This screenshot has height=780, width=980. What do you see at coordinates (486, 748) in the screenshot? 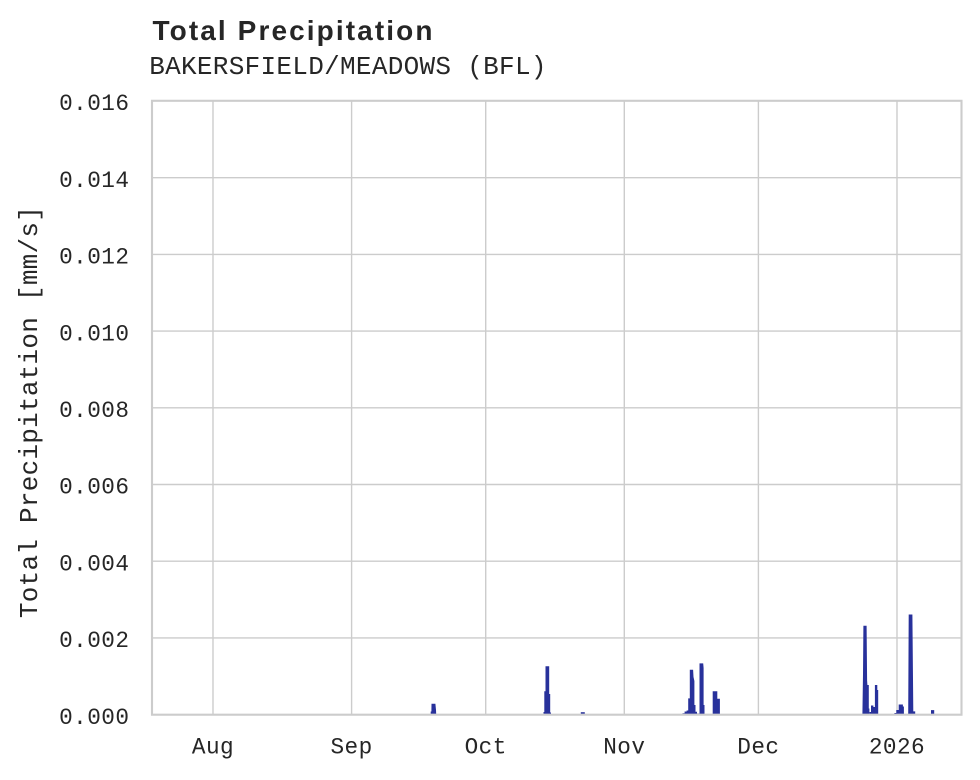
I see `svg-text: Oct` at bounding box center [486, 748].